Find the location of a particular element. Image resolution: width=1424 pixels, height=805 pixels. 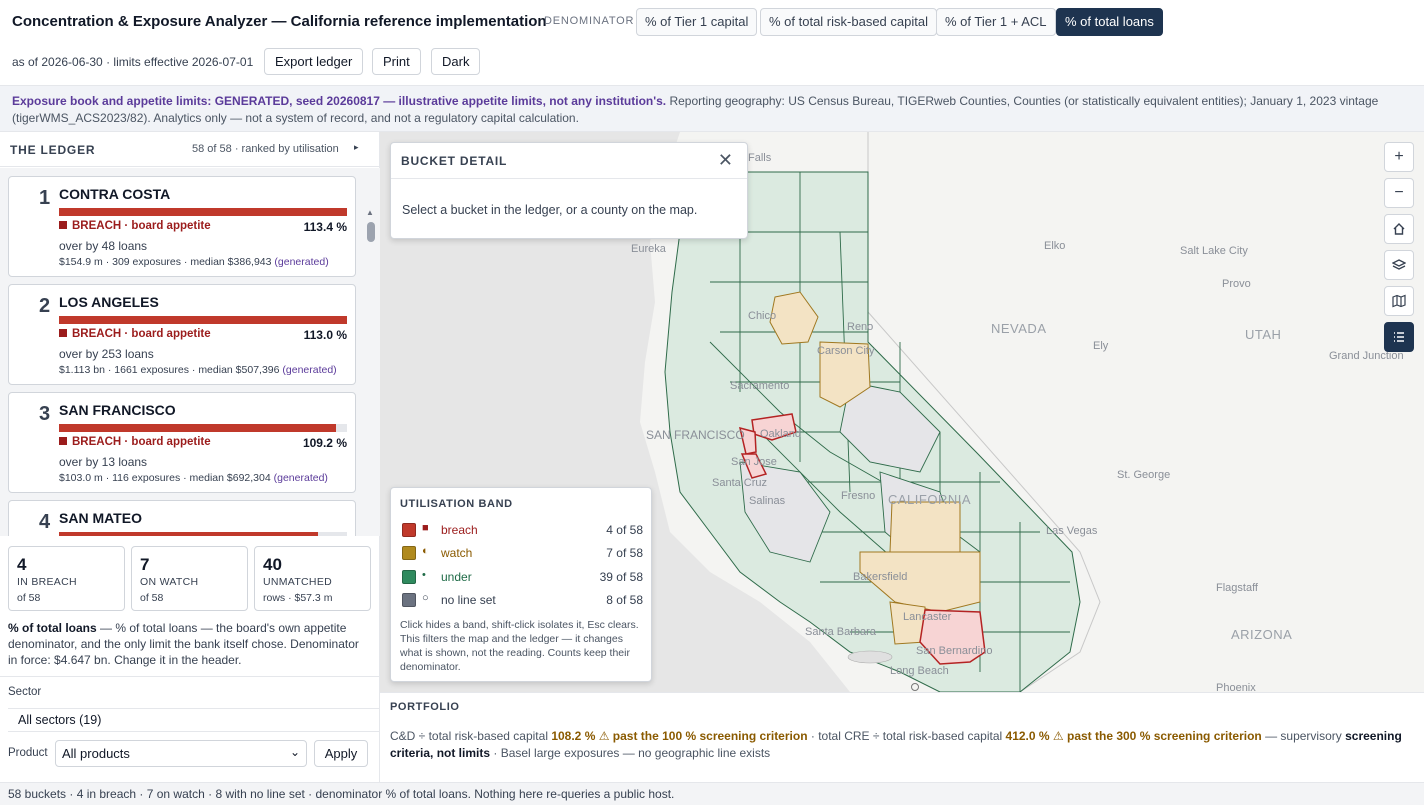

over-by-text: over by 48 loans is located at coordinates (103, 246).